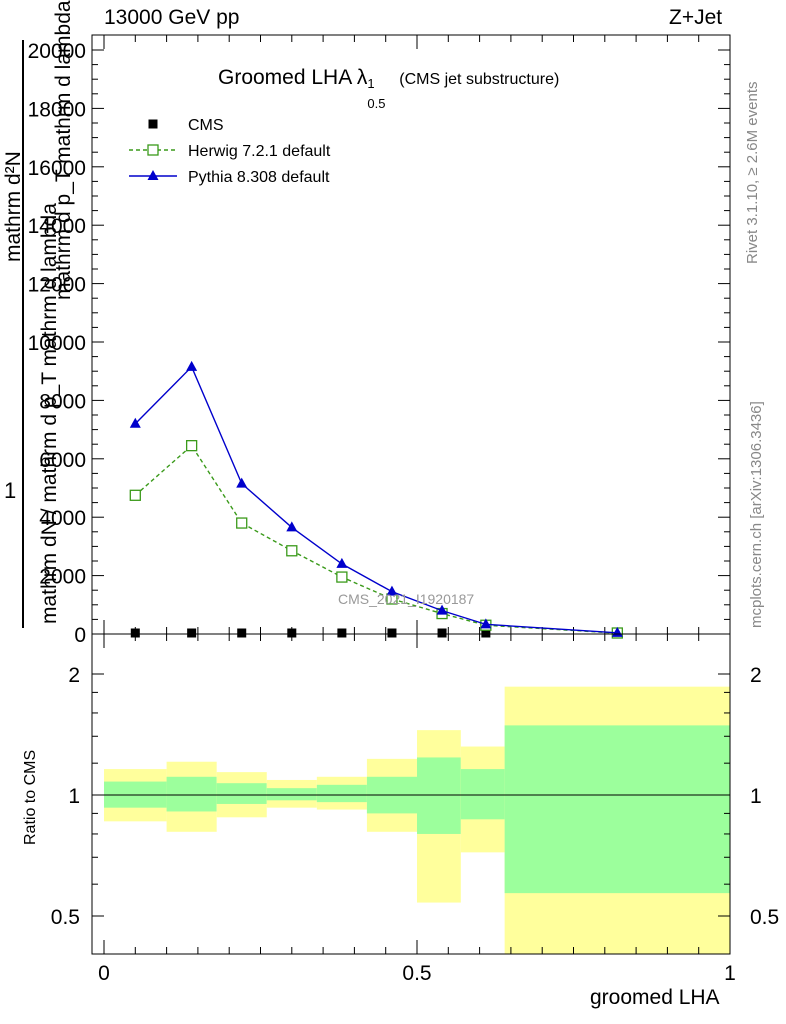 Image resolution: width=786 pixels, height=1024 pixels. Describe the element at coordinates (655, 997) in the screenshot. I see `x-axis-label: groomed LHA` at that location.